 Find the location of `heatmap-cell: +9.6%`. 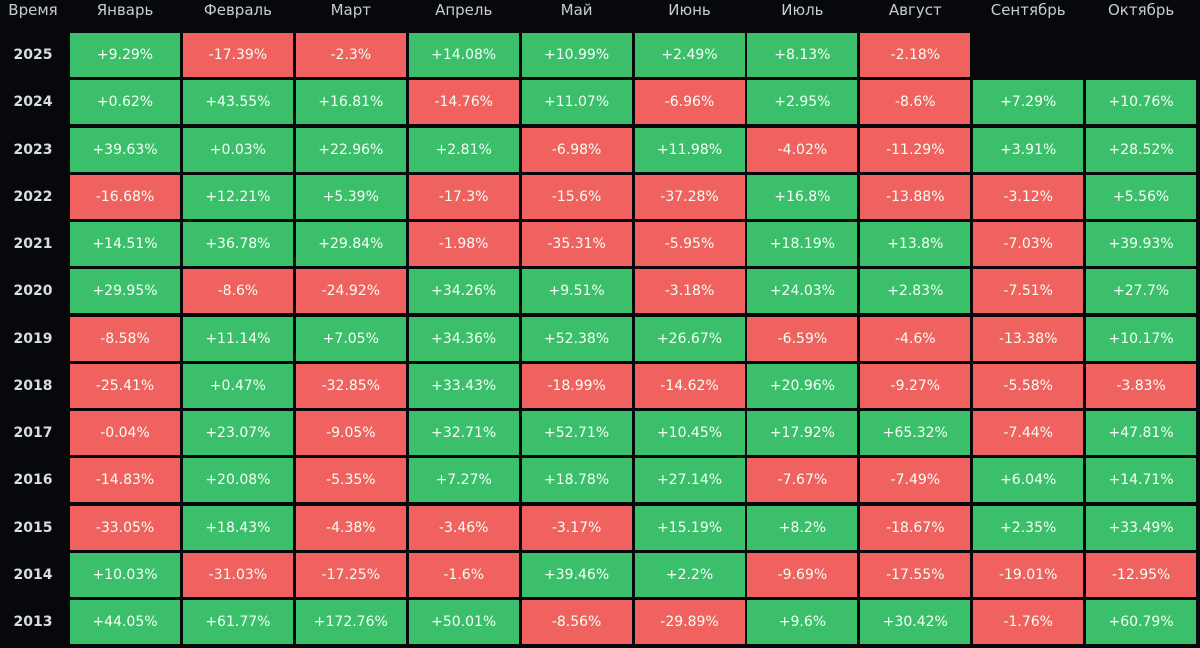

heatmap-cell: +9.6% is located at coordinates (802, 622).